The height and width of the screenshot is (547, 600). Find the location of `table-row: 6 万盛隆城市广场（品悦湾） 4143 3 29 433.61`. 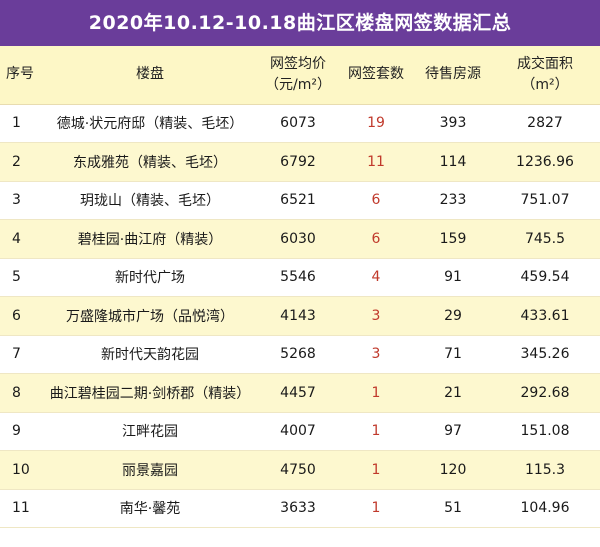

table-row: 6 万盛隆城市广场（品悦湾） 4143 3 29 433.61 is located at coordinates (300, 316).